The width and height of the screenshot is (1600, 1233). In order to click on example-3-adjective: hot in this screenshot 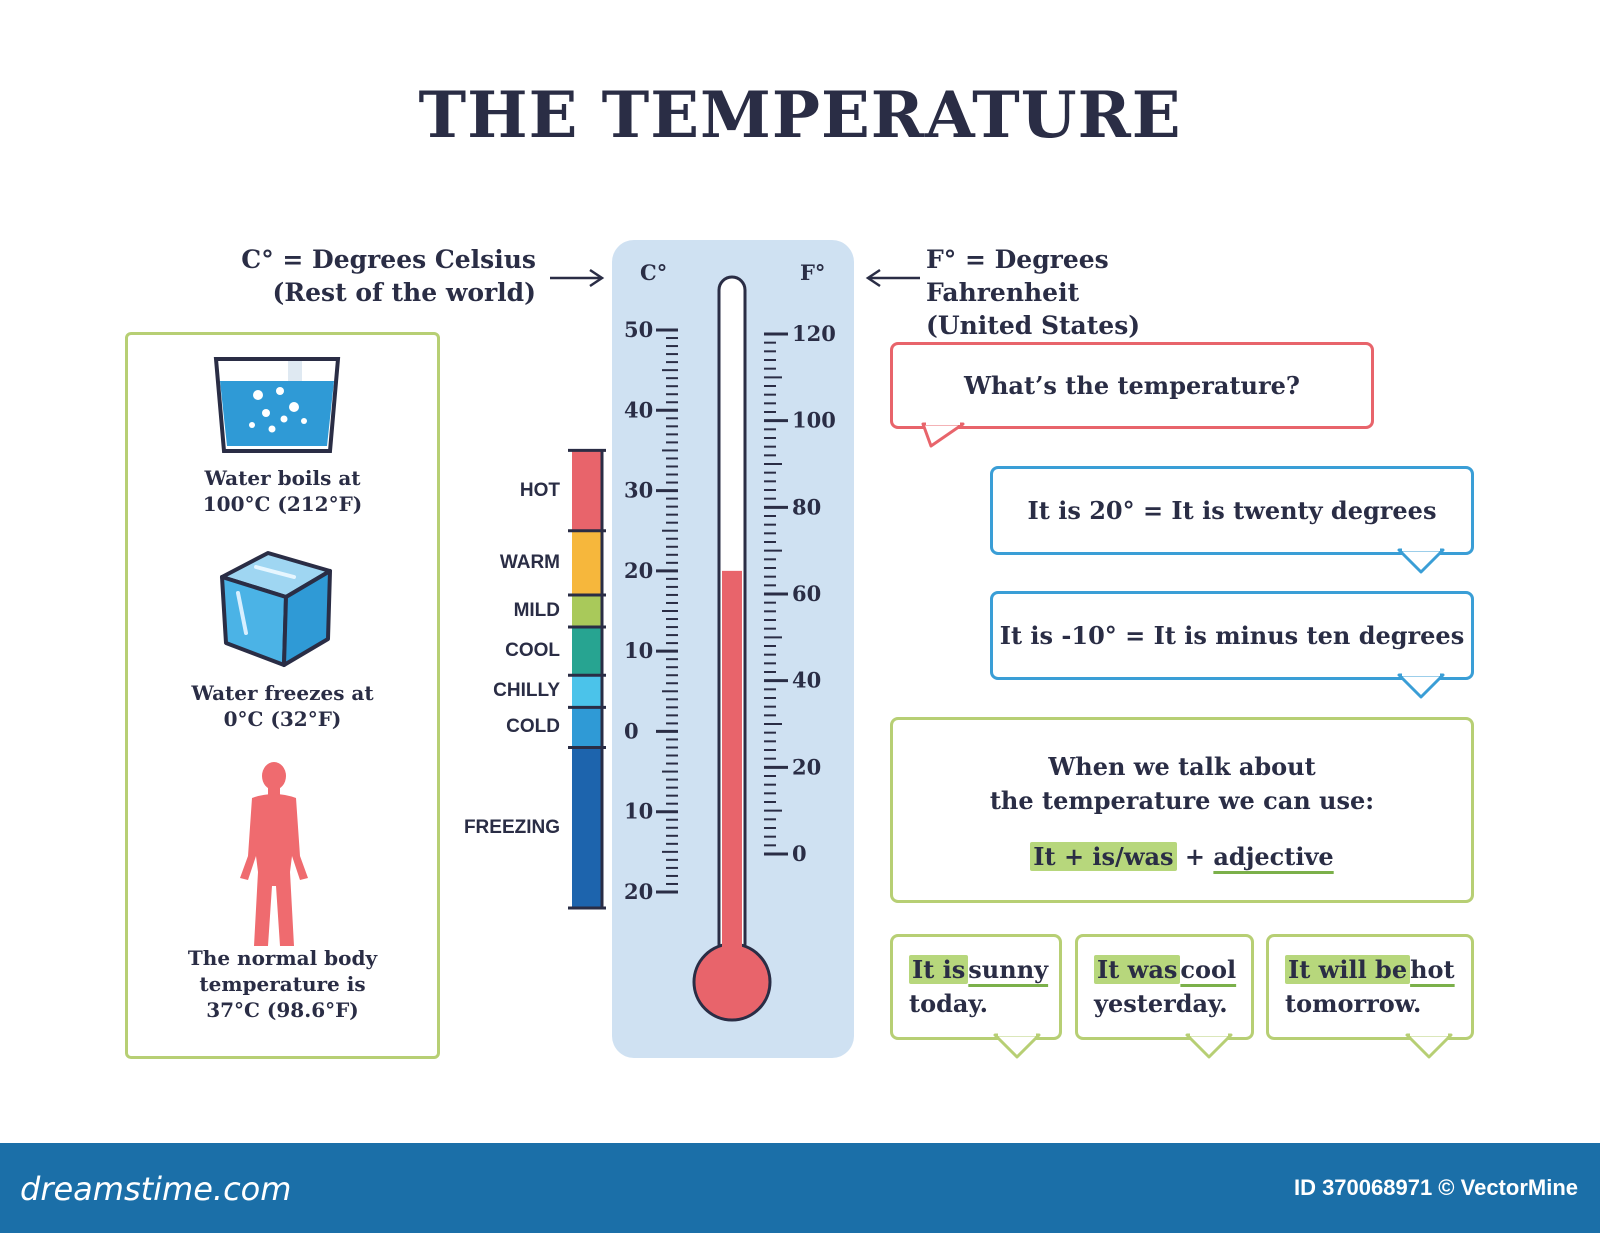, I will do `click(1432, 969)`.